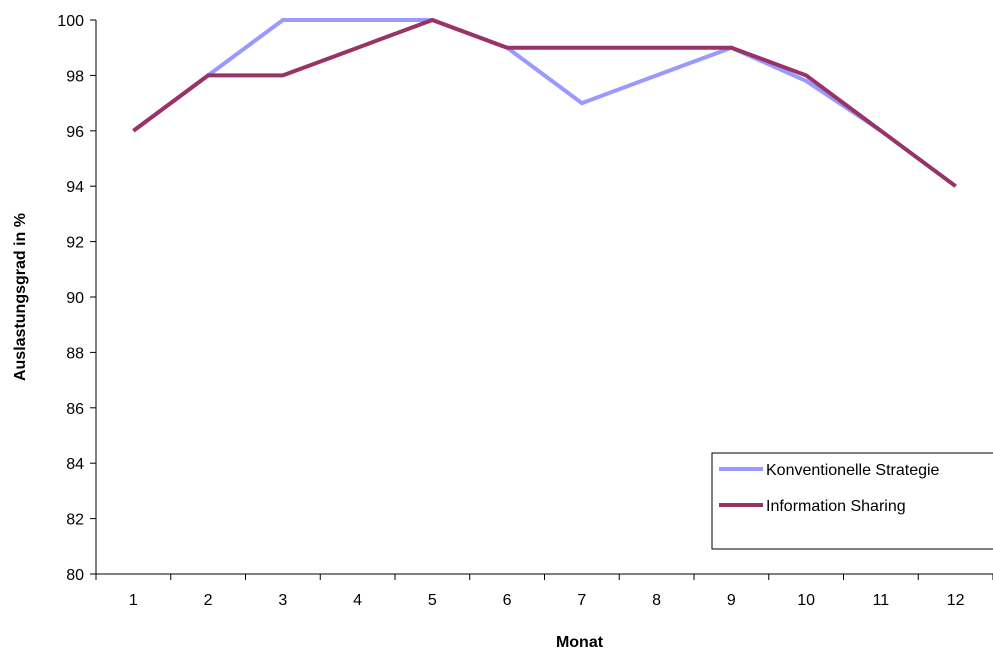 This screenshot has width=993, height=653. Describe the element at coordinates (581, 600) in the screenshot. I see `x-tick-label: 7` at that location.